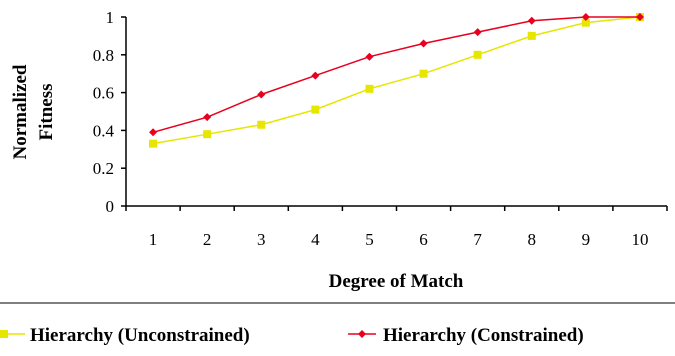  I want to click on y-axis-ticks: 0 0.2 0.4 0.6 0.8 1, so click(109, 112).